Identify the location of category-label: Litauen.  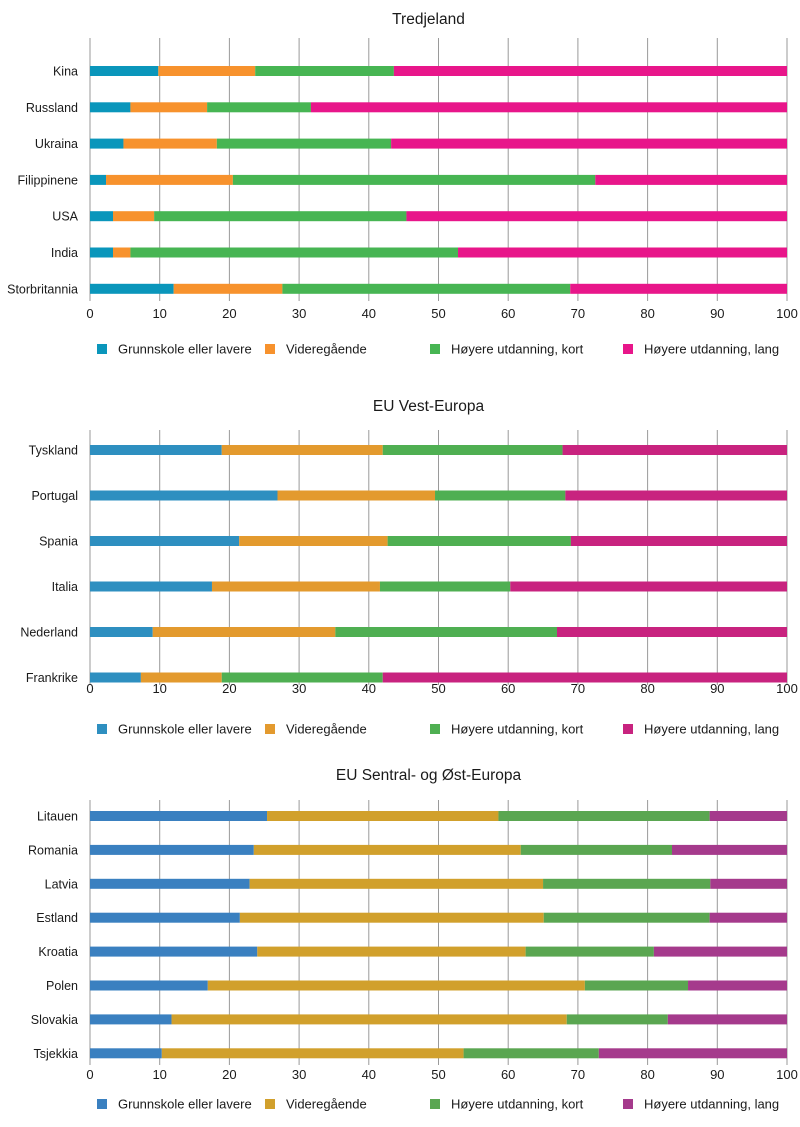
(57, 817).